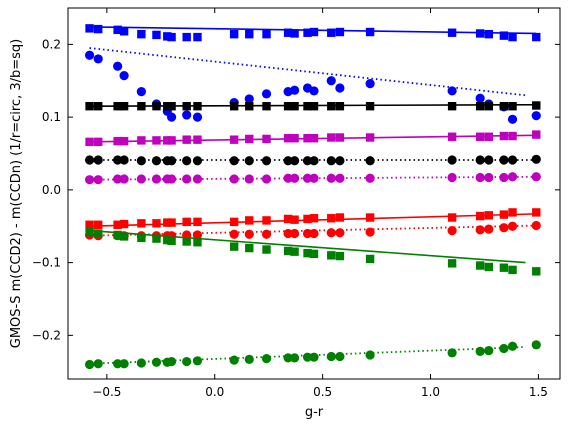  What do you see at coordinates (430, 392) in the screenshot?
I see `x-tick-label: 1.0` at bounding box center [430, 392].